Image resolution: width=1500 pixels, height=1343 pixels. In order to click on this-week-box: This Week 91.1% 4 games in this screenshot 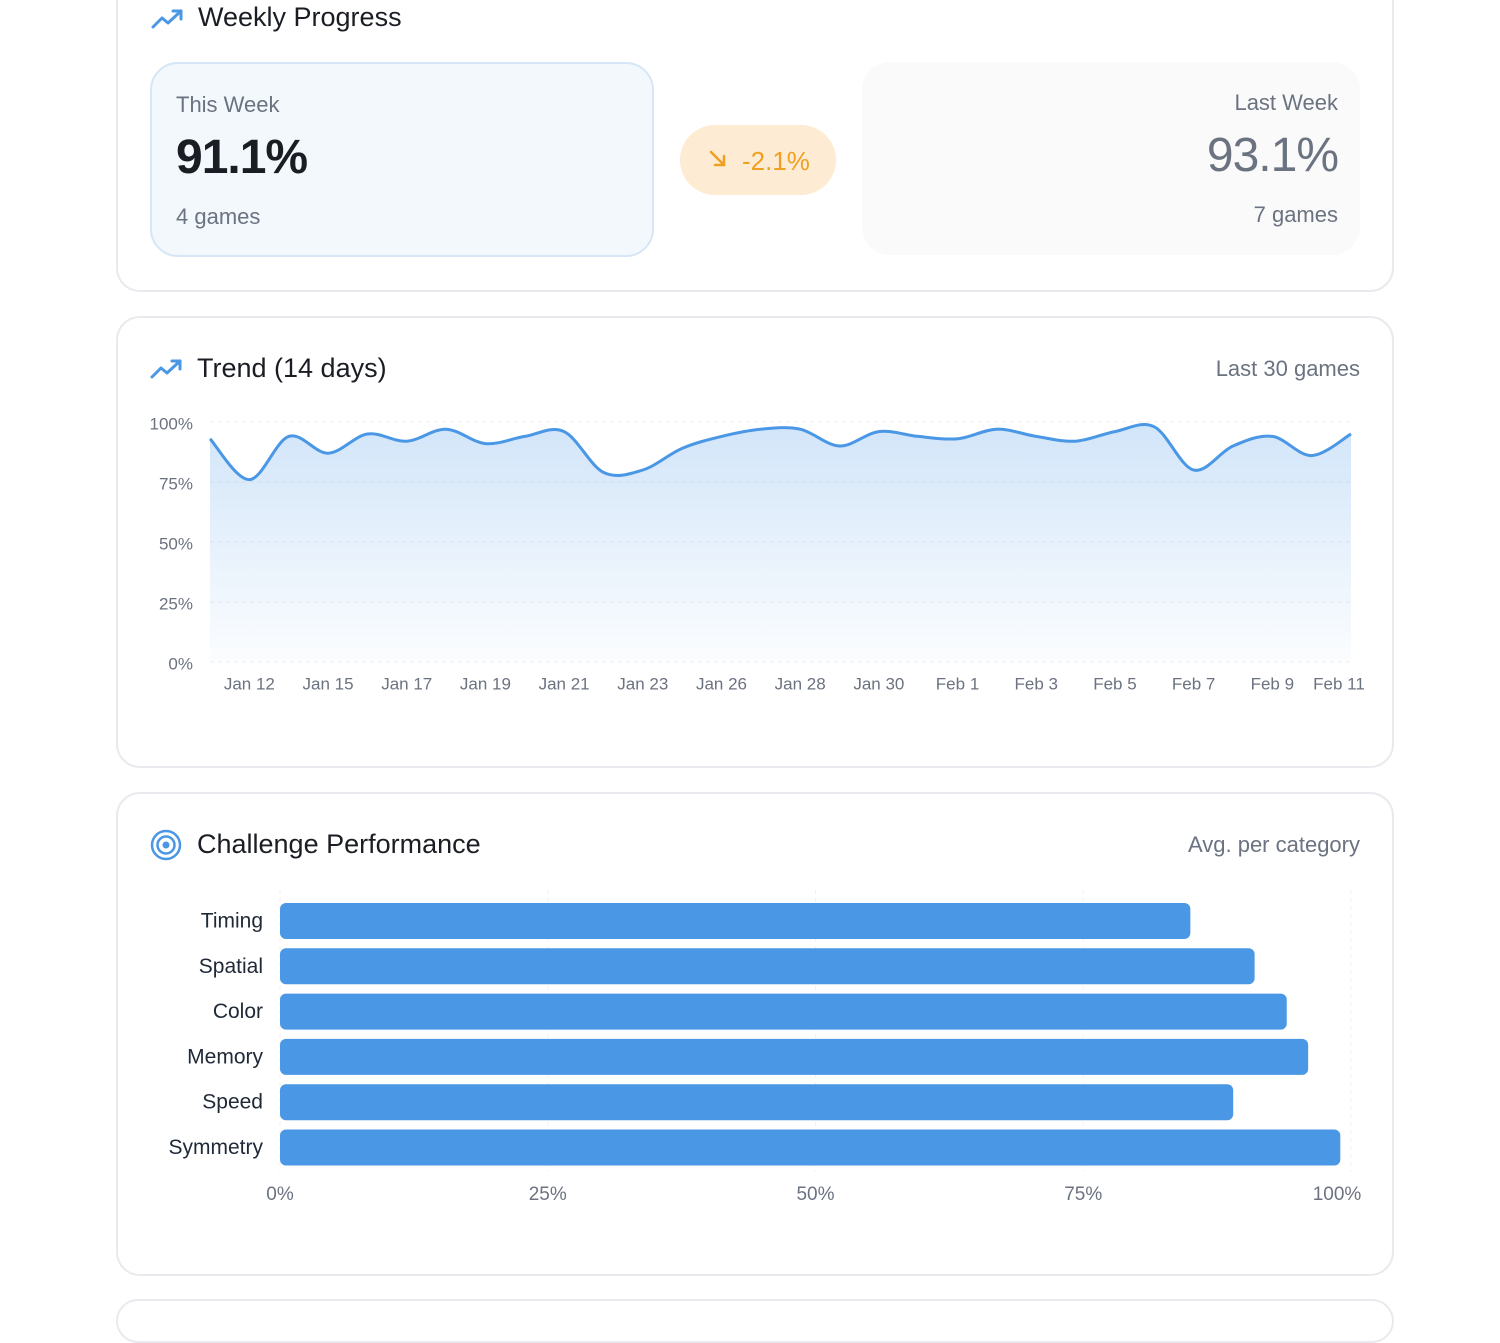, I will do `click(402, 159)`.